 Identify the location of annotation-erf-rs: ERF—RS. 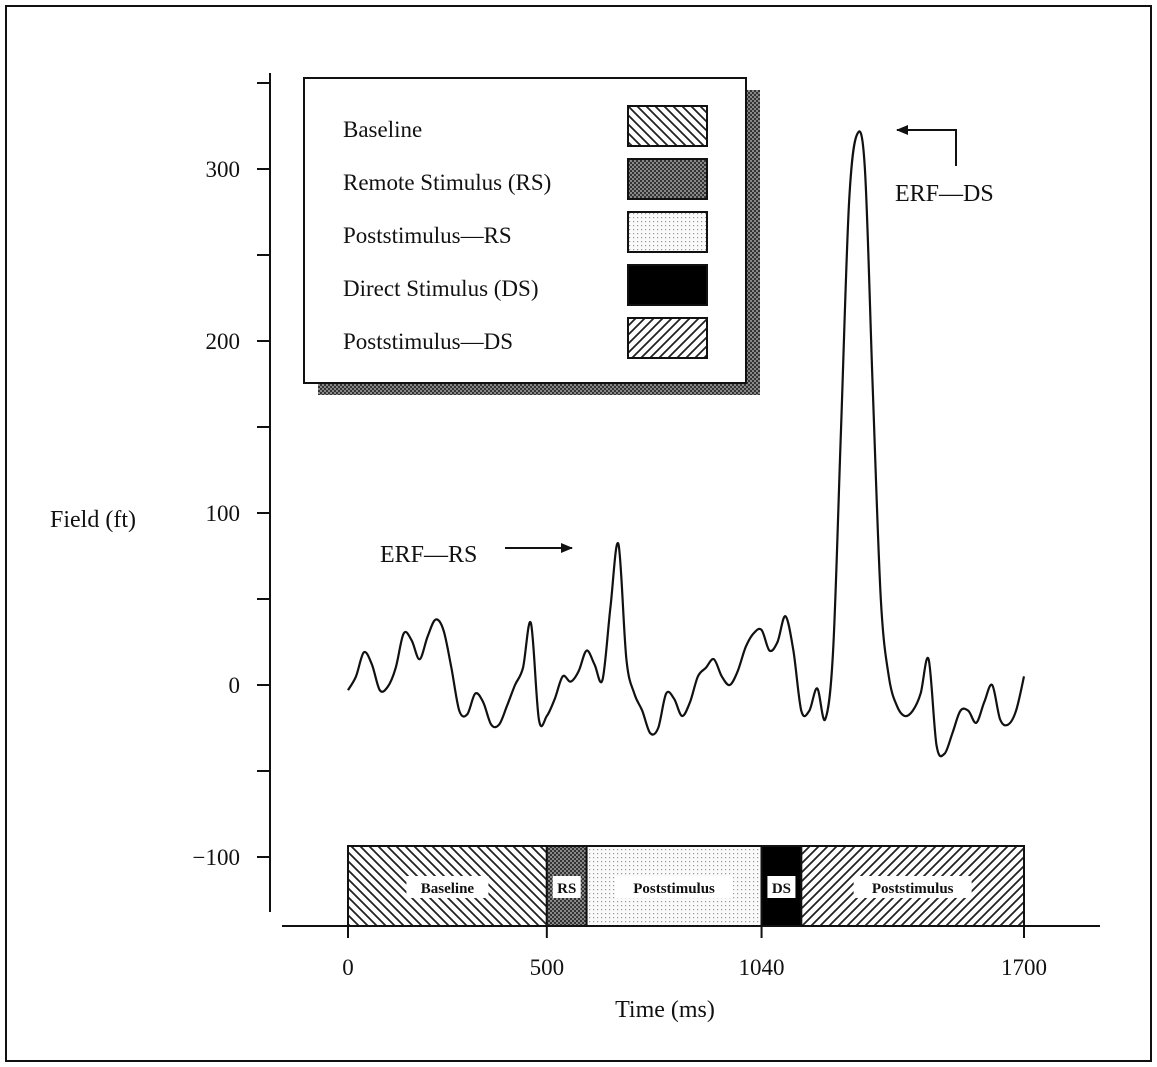
(428, 555).